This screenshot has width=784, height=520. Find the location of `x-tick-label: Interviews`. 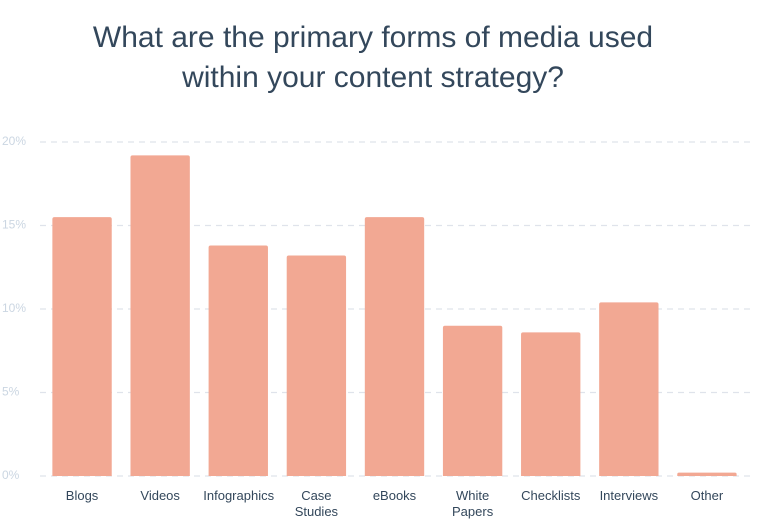

x-tick-label: Interviews is located at coordinates (629, 495).